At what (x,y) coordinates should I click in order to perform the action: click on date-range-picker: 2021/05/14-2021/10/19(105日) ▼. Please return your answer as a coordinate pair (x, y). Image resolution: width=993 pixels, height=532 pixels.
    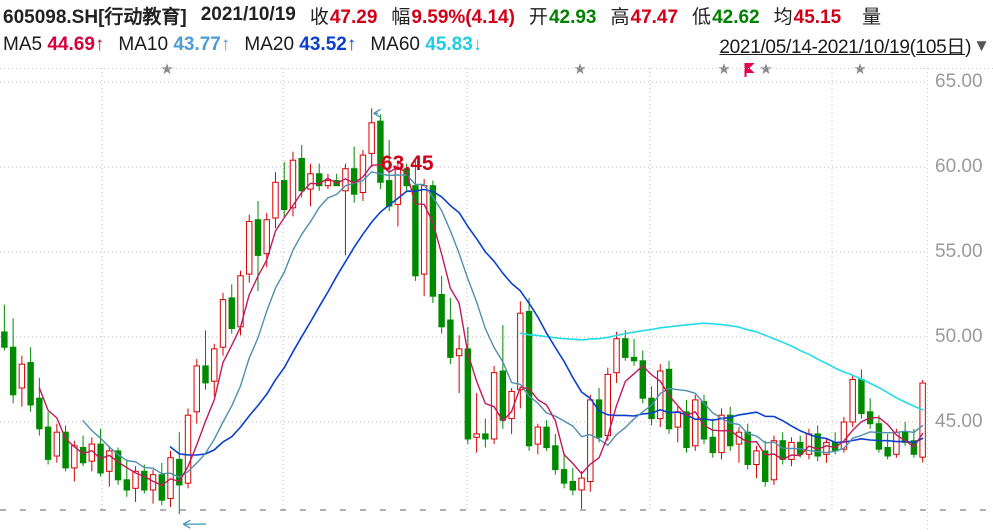
    Looking at the image, I should click on (854, 45).